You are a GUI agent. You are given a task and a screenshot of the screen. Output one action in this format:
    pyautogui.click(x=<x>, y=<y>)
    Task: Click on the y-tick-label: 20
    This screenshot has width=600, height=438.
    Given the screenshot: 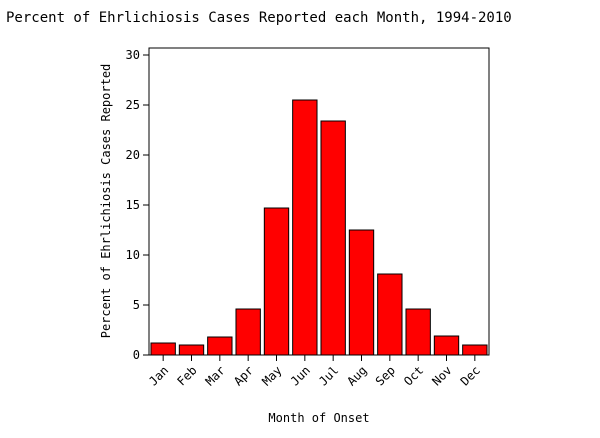 What is the action you would take?
    pyautogui.click(x=133, y=155)
    